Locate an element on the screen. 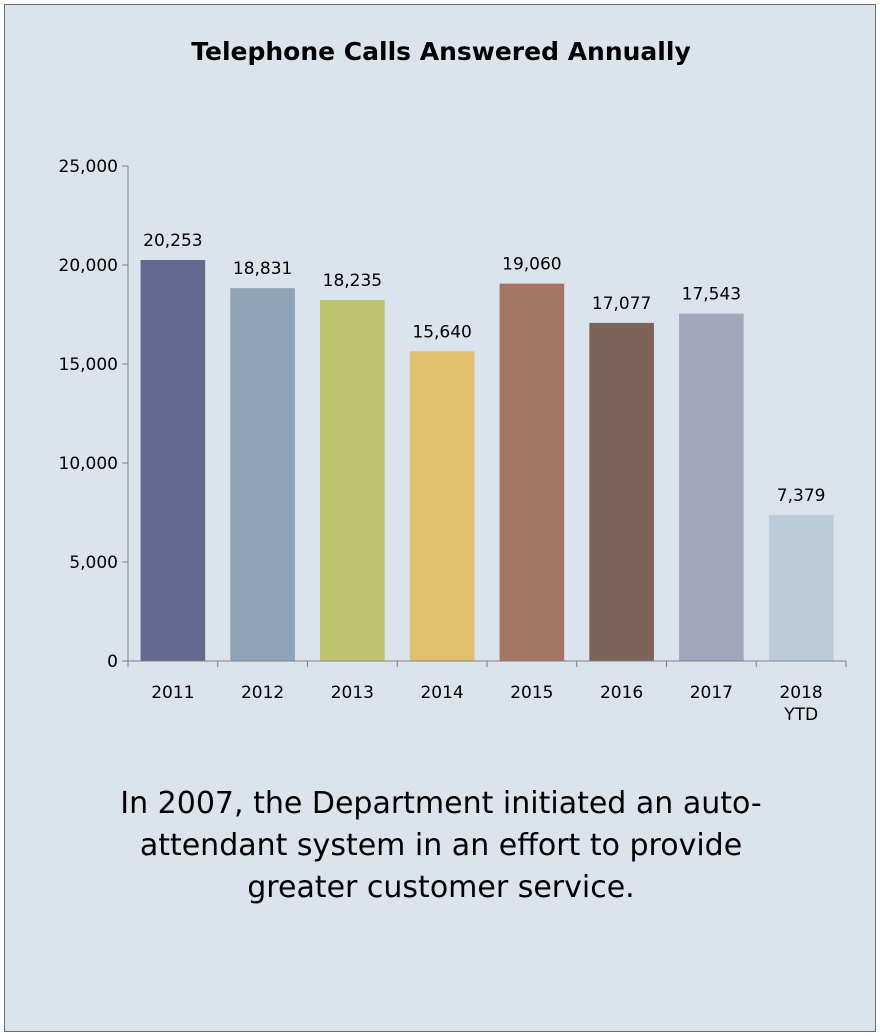  data-label: 17,543 is located at coordinates (711, 295).